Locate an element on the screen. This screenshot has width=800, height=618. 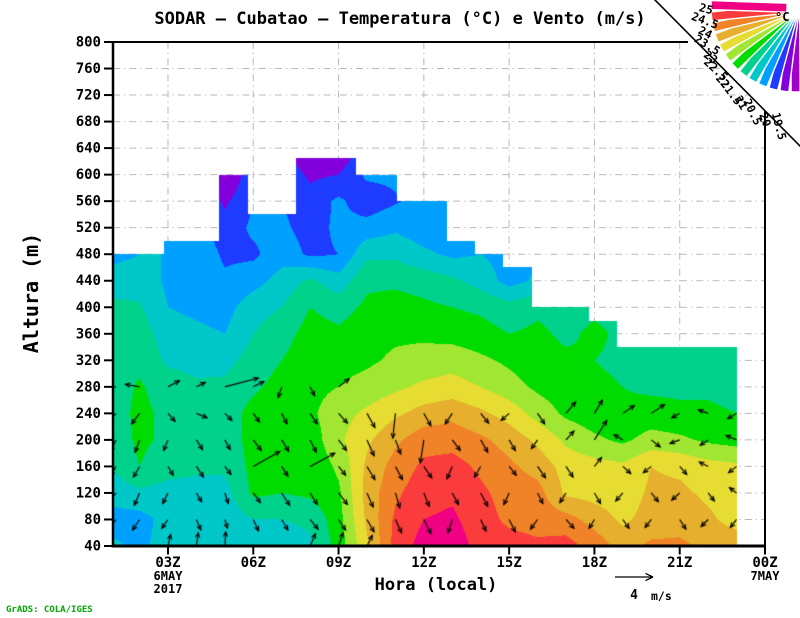
y-tick-label: 400 is located at coordinates (88, 308).